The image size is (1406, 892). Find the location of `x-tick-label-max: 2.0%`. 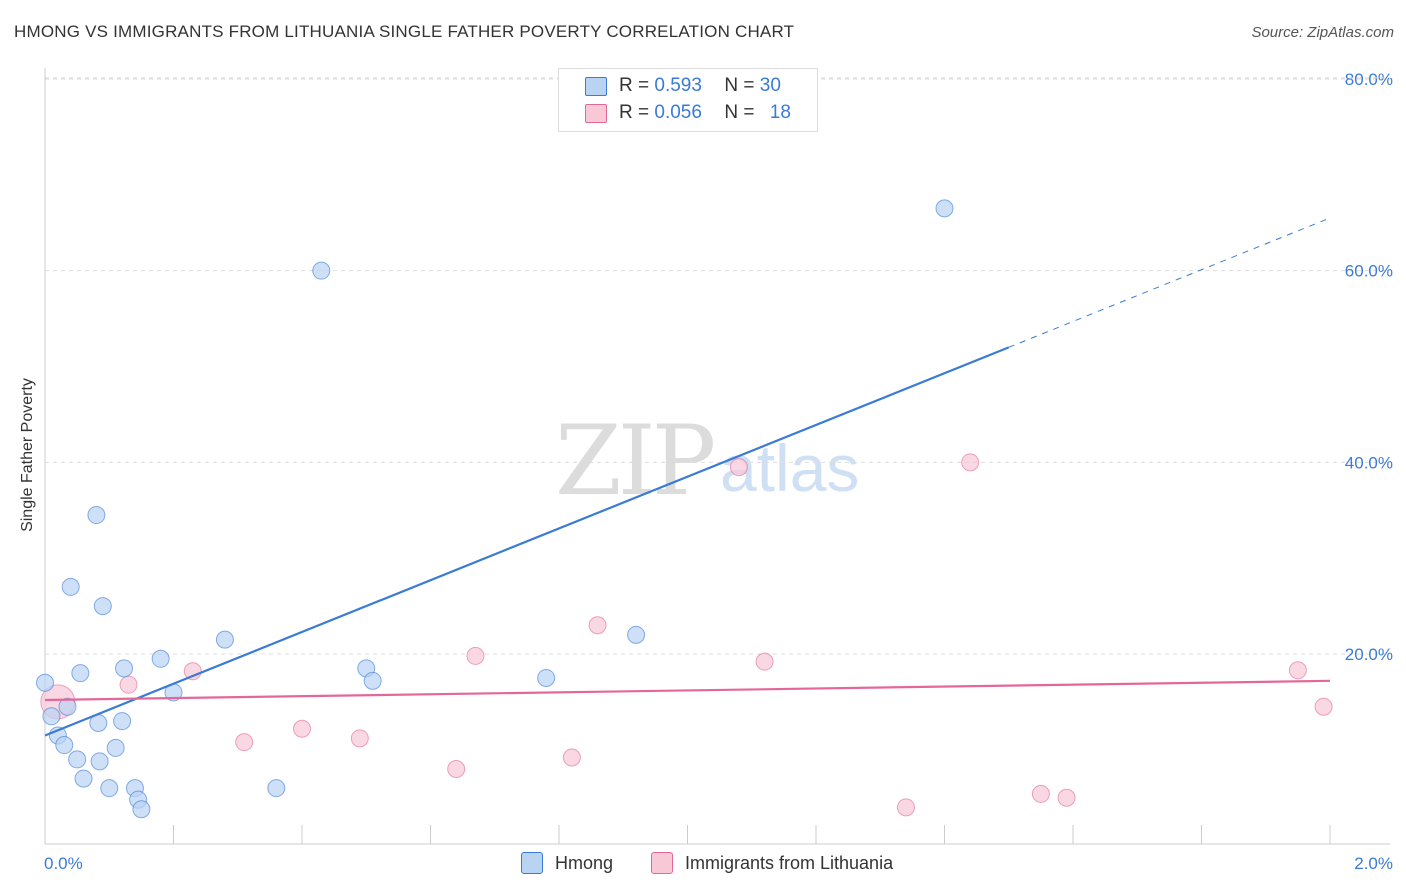

x-tick-label-max: 2.0% is located at coordinates (1373, 863).